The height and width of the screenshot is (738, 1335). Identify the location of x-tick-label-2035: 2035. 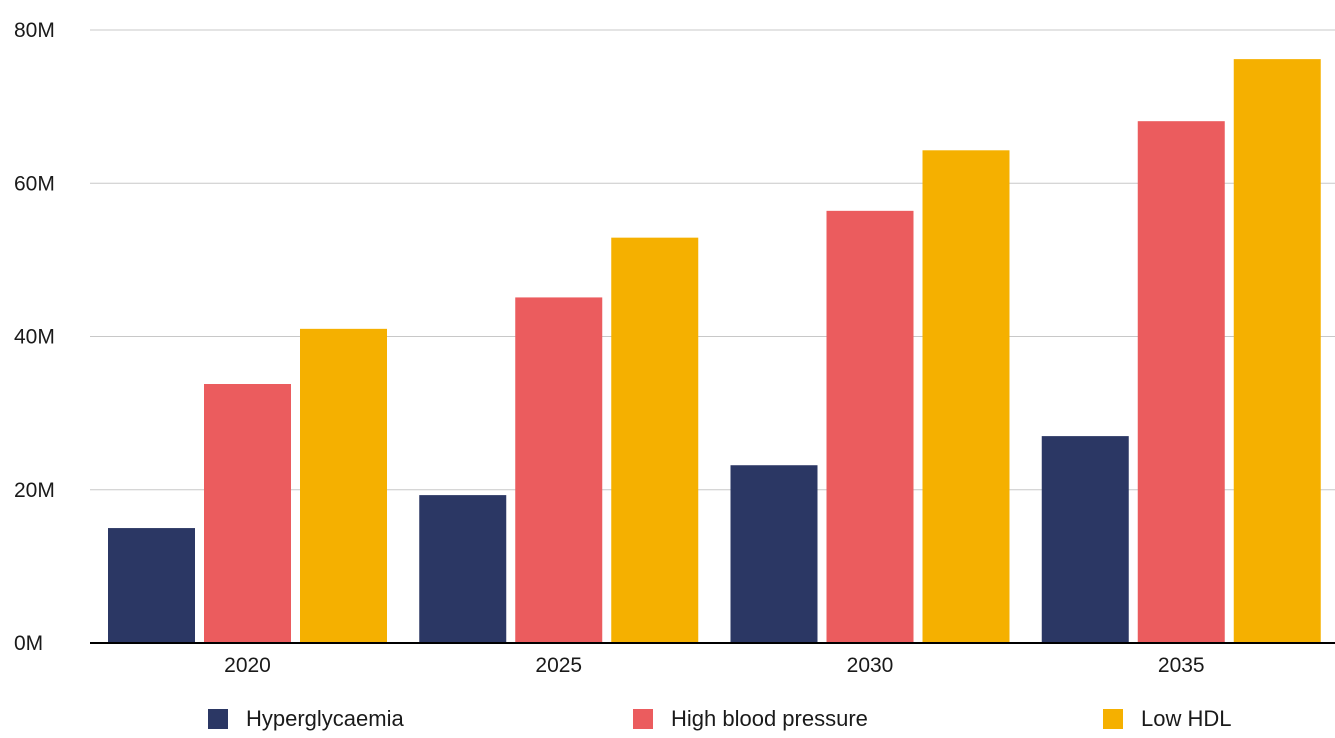
(1181, 665).